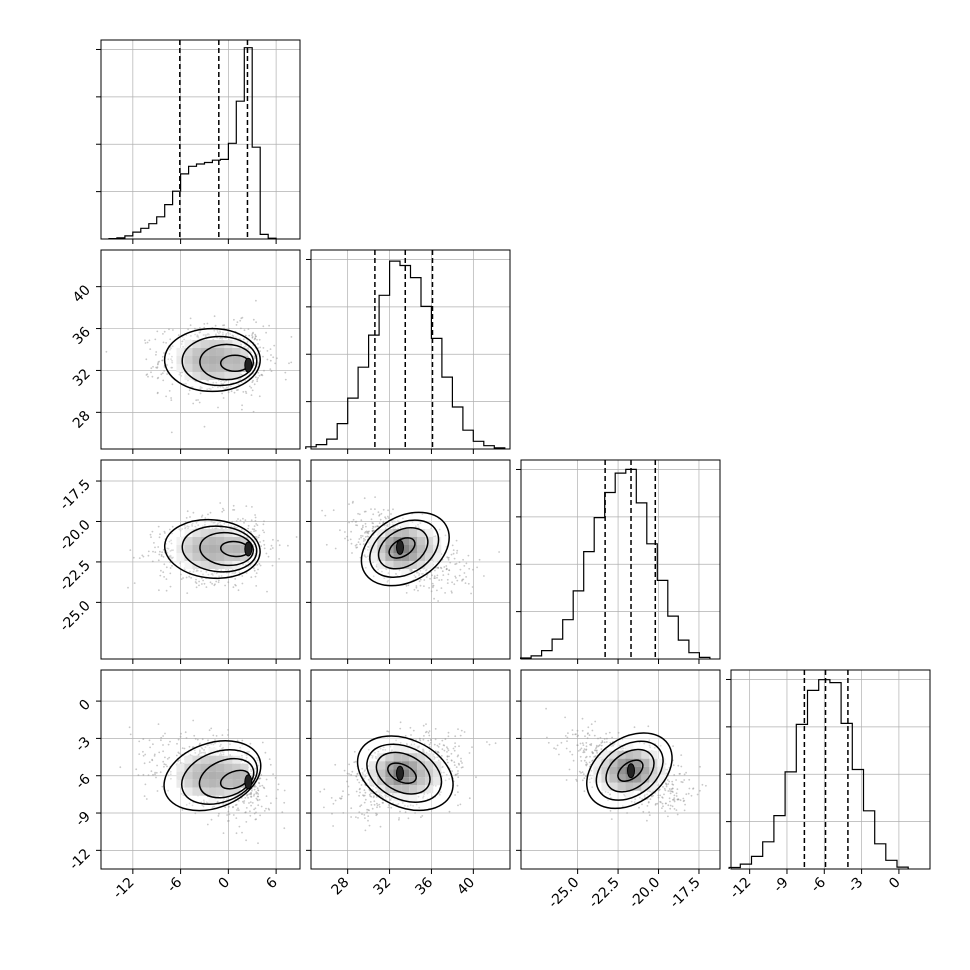  What do you see at coordinates (219, 361) in the screenshot?
I see `contour-line` at bounding box center [219, 361].